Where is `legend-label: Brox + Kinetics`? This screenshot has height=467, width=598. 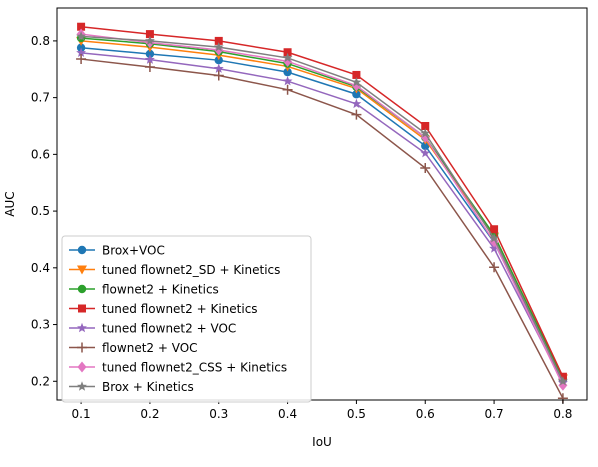 legend-label: Brox + Kinetics is located at coordinates (148, 387).